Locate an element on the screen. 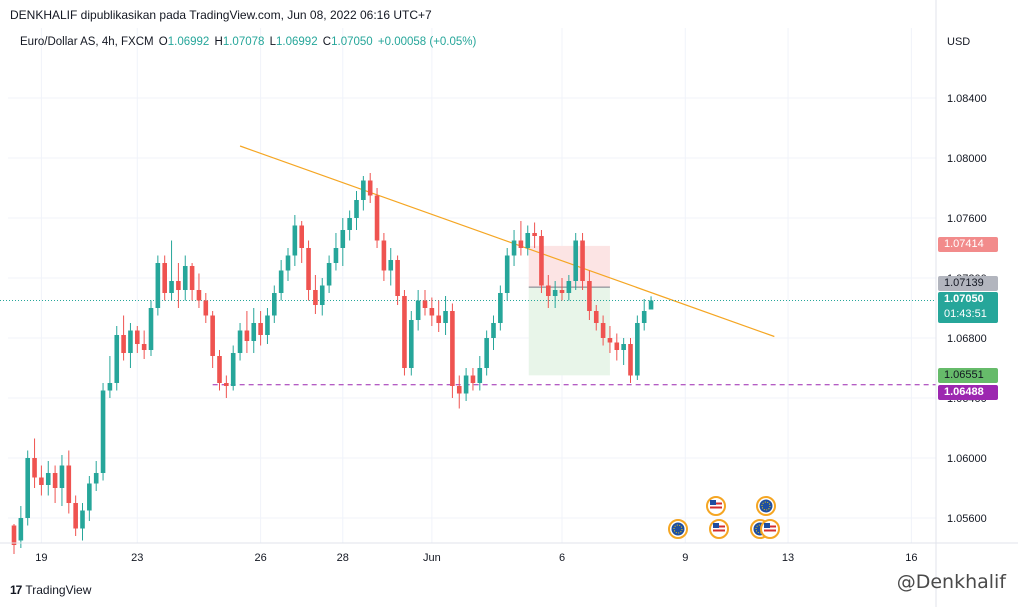 This screenshot has width=1018, height=607. tradingview-brand: 17 TradingView is located at coordinates (50, 590).